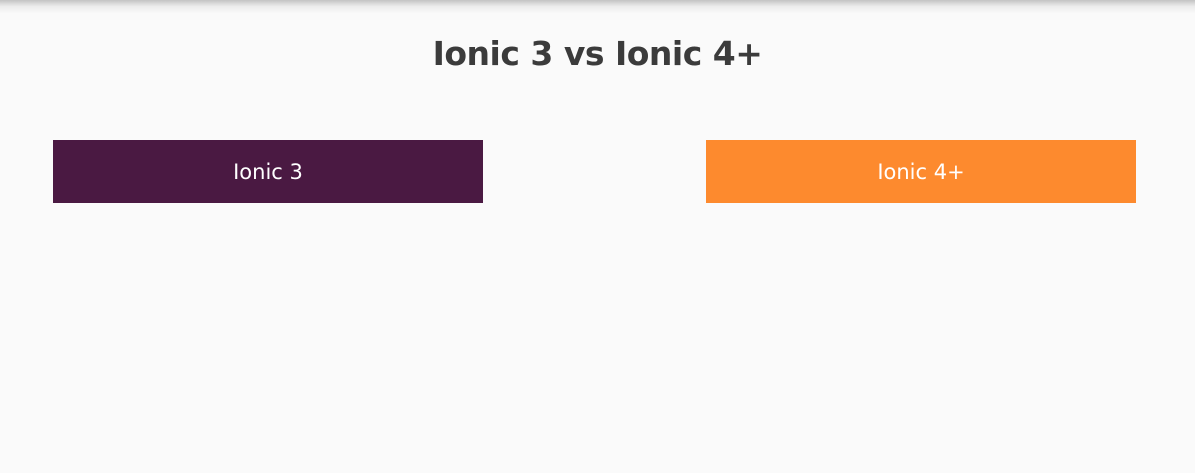 The width and height of the screenshot is (1195, 473). I want to click on slide-title: Ionic 3 vs Ionic 4+, so click(597, 53).